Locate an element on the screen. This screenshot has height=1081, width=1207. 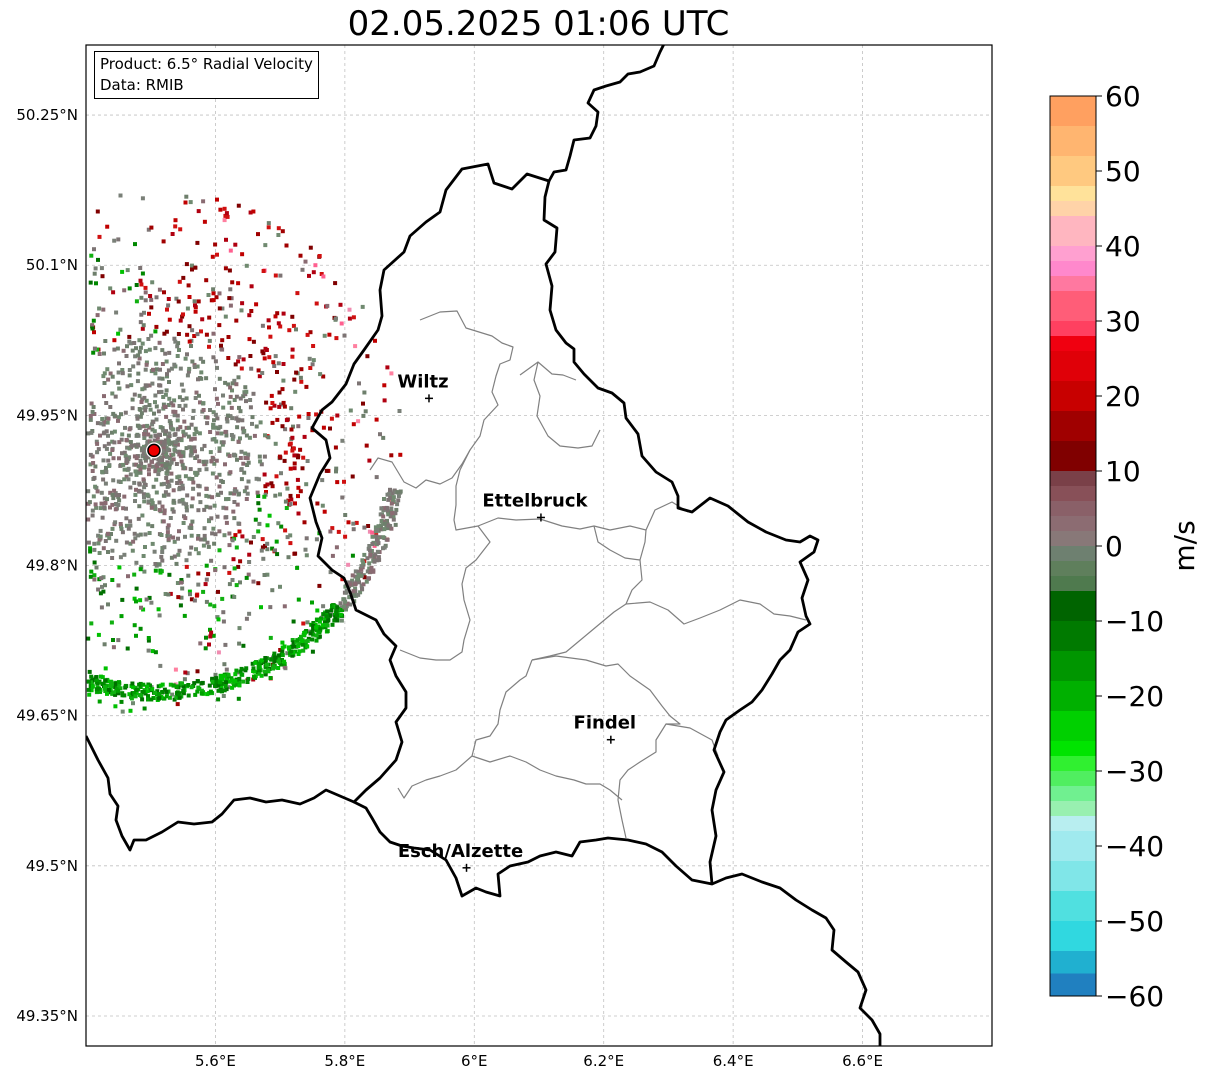
x-tick-label: 5.6°E is located at coordinates (215, 1061).